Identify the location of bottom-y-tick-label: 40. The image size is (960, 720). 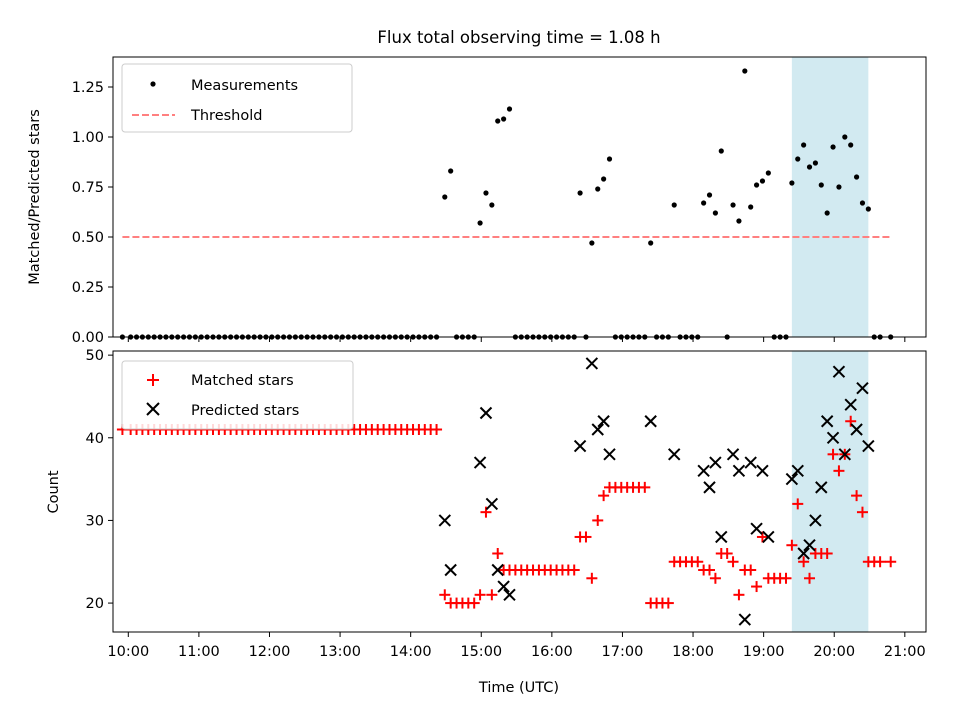
(95, 439).